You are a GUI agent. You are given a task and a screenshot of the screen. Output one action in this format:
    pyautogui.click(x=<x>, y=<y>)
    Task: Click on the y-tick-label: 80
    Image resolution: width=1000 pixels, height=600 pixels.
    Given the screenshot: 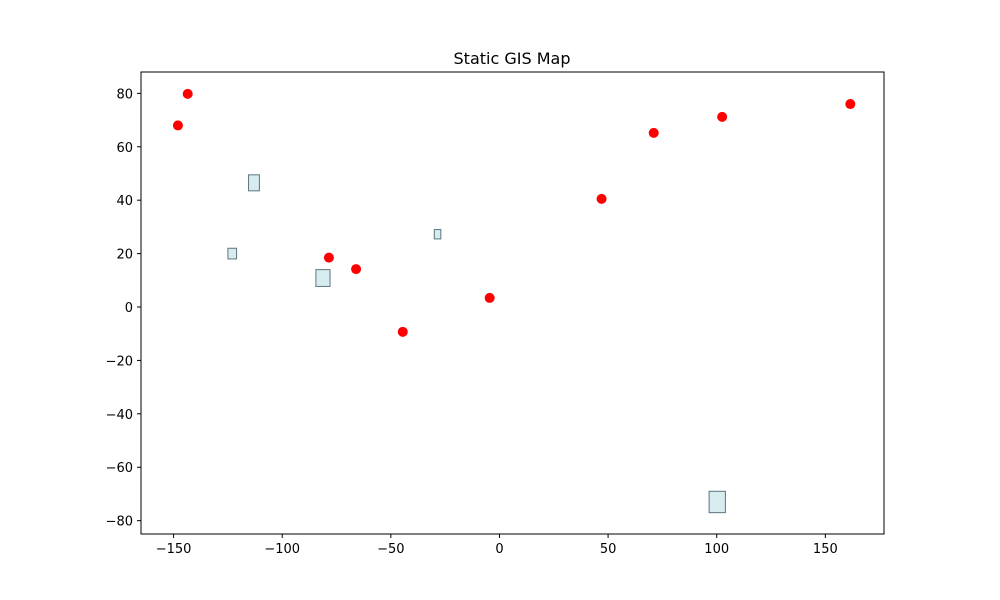 What is the action you would take?
    pyautogui.click(x=124, y=94)
    